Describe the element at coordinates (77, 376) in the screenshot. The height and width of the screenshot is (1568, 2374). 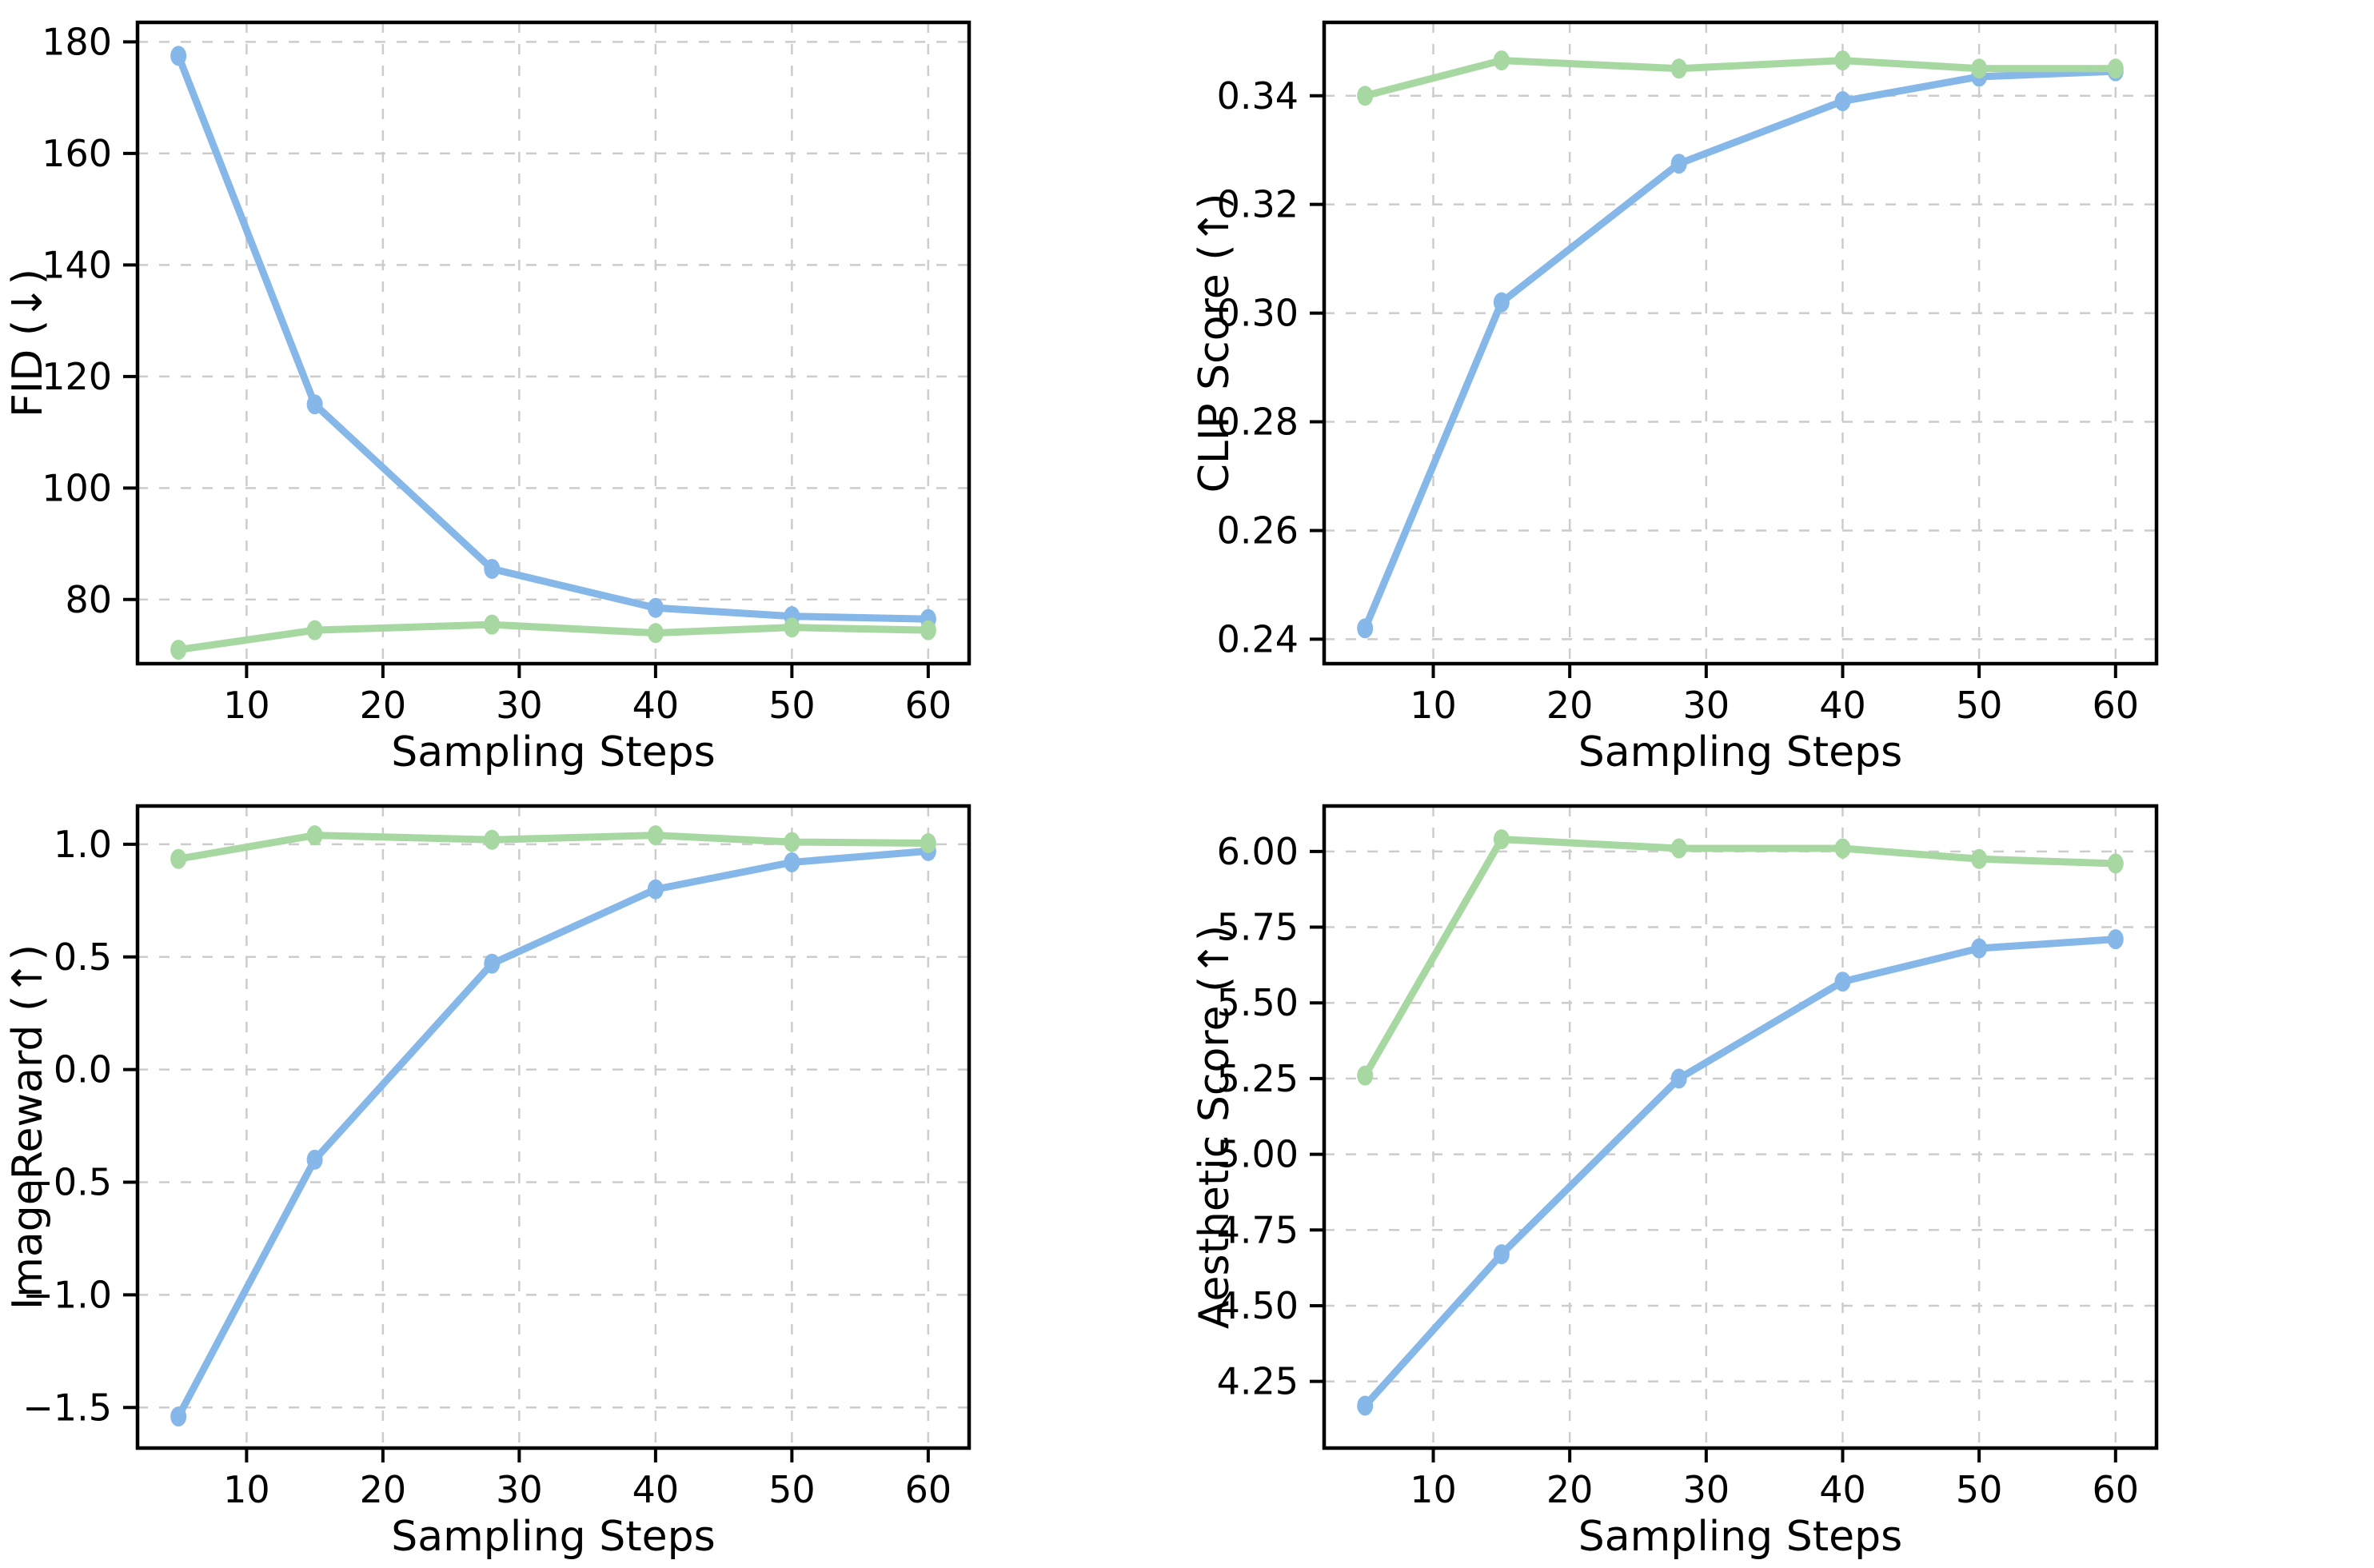
I see `y-tick-label: 120` at that location.